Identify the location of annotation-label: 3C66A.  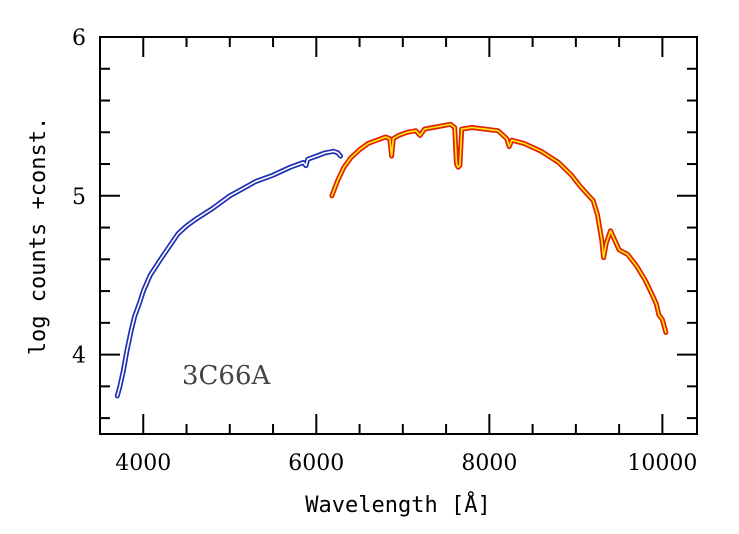
(227, 376).